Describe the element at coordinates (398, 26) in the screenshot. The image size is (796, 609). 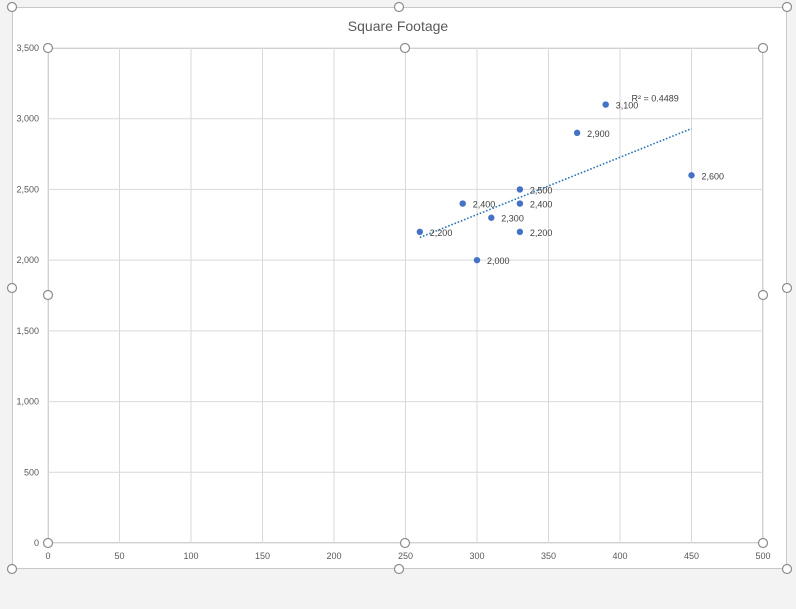
I see `chart-title: Square Footage` at that location.